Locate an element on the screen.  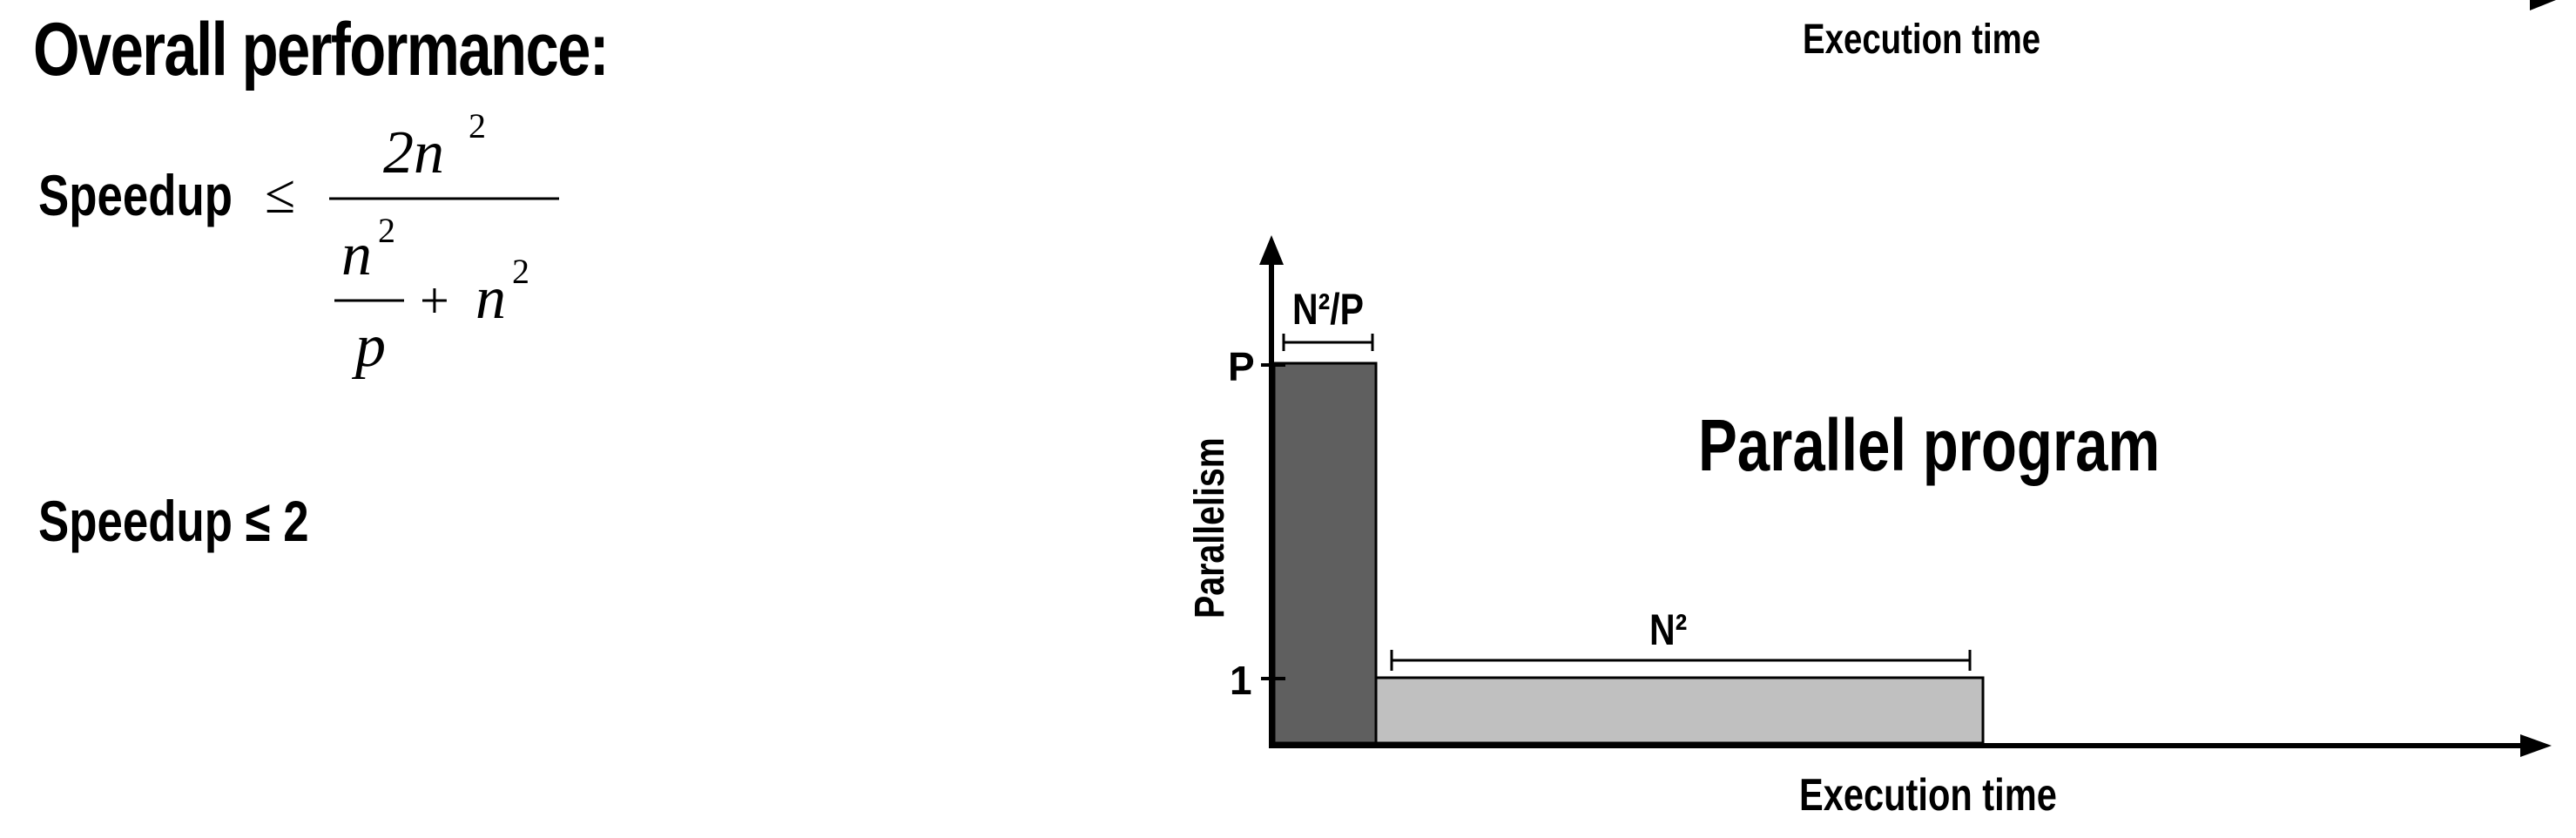
formula-denominator-exponent: 2 is located at coordinates (520, 271).